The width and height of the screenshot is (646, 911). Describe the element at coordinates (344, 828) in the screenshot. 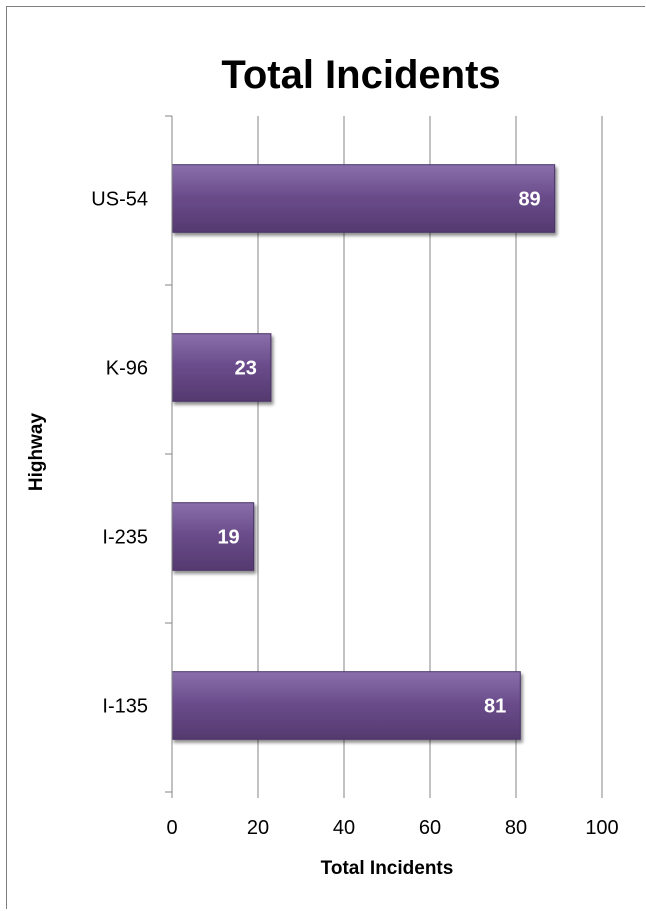

I see `x-tick-label: 40` at that location.